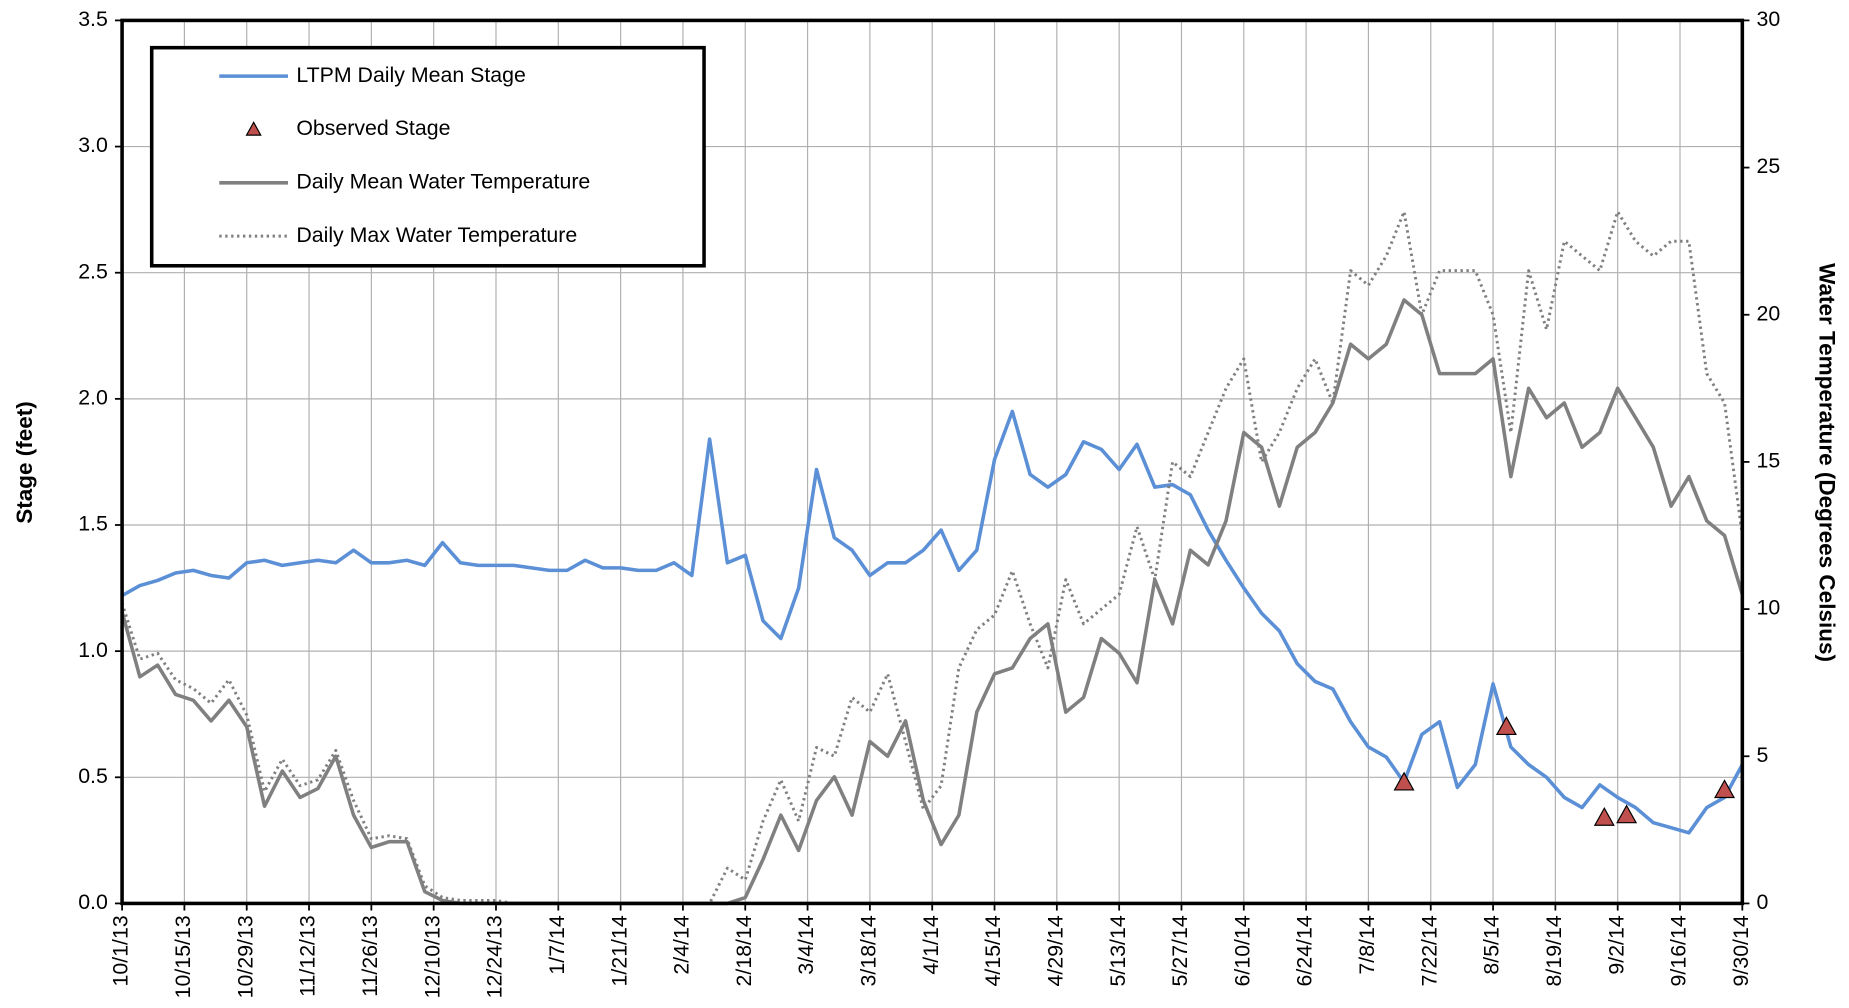 The width and height of the screenshot is (1849, 1008). Describe the element at coordinates (436, 235) in the screenshot. I see `legend-label: Daily Max Water Temperature` at that location.